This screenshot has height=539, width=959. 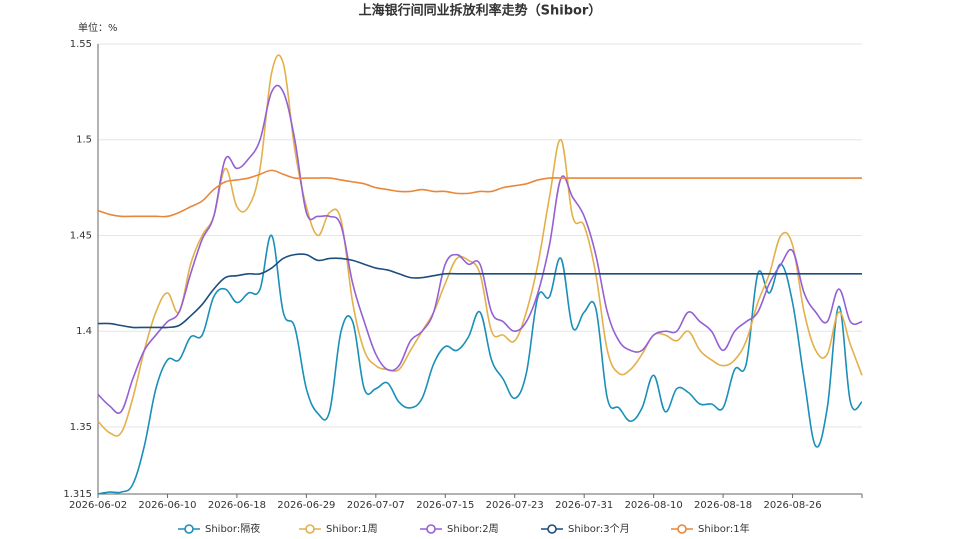 I want to click on x-tick-label: 2026-06-29, so click(x=306, y=505).